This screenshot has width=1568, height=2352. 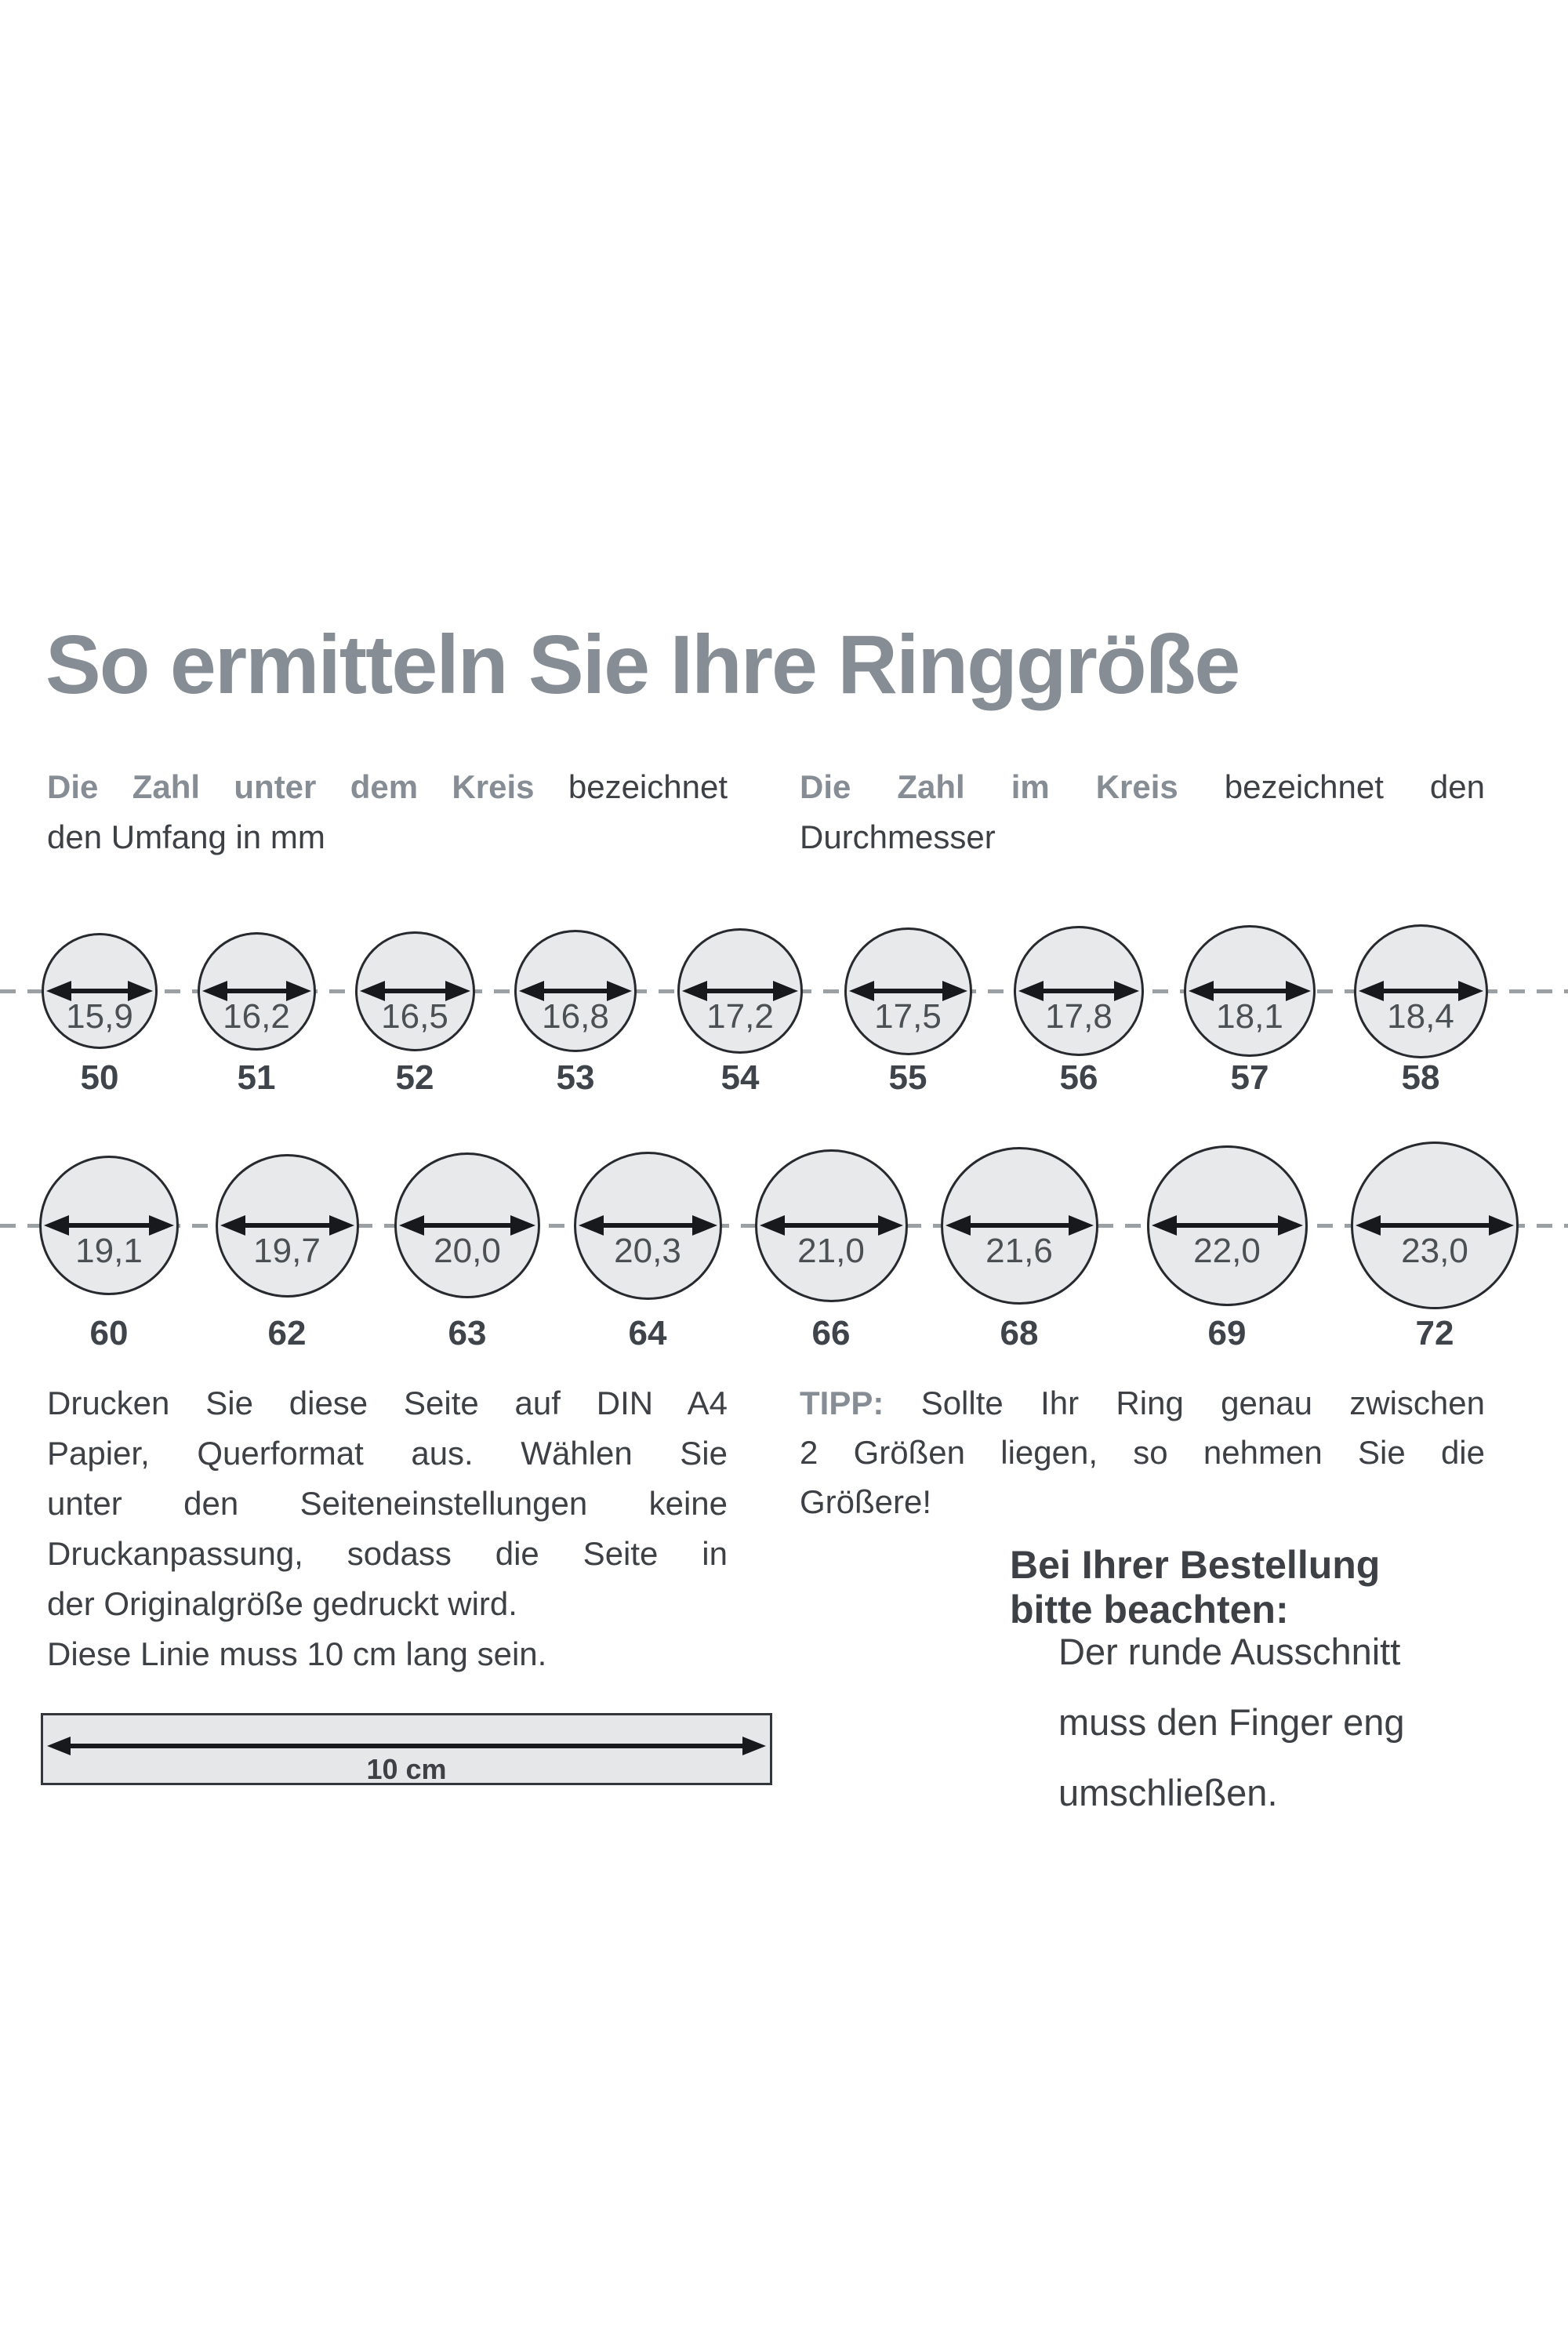 I want to click on ring-circle: 17,2, so click(x=740, y=991).